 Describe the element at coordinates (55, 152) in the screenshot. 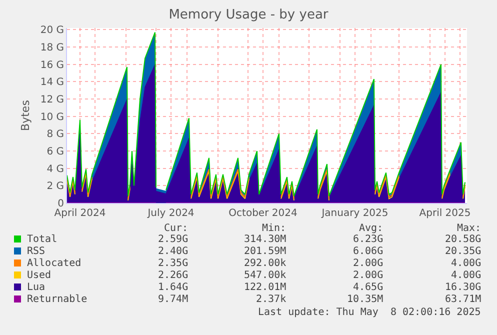

I see `y-tick-label: 6 G` at that location.